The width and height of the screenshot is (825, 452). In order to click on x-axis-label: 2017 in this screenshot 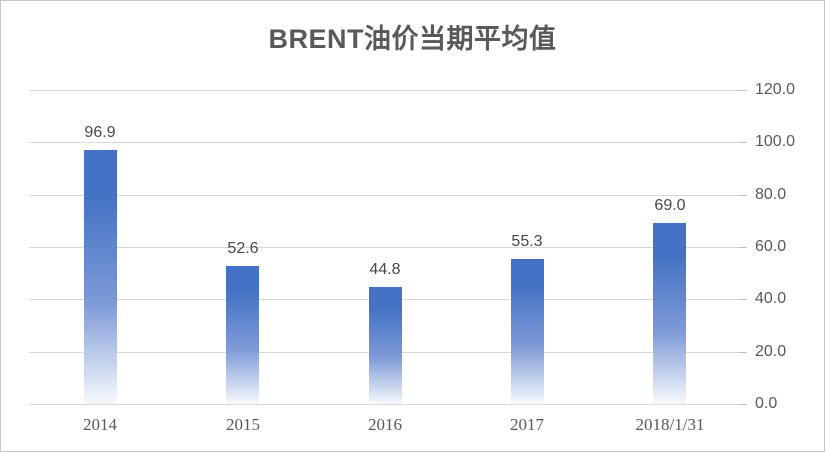, I will do `click(527, 424)`.